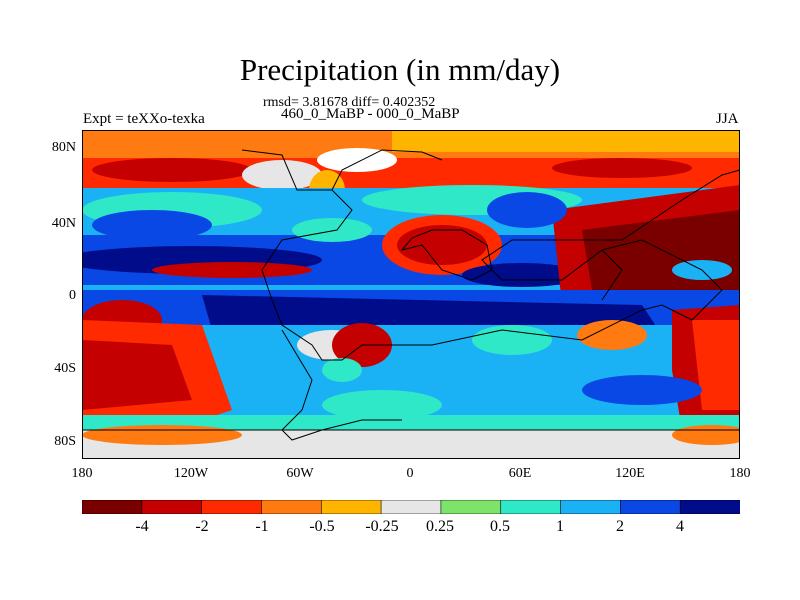 Image resolution: width=800 pixels, height=600 pixels. I want to click on colorbar, so click(411, 507).